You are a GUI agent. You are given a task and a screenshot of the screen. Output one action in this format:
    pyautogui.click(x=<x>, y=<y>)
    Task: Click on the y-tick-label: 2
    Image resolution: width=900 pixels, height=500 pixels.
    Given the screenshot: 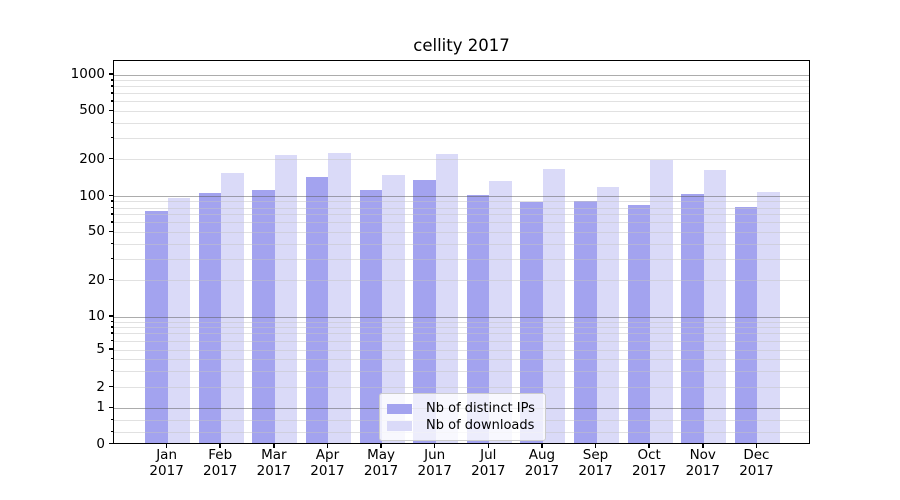 What is the action you would take?
    pyautogui.click(x=100, y=386)
    